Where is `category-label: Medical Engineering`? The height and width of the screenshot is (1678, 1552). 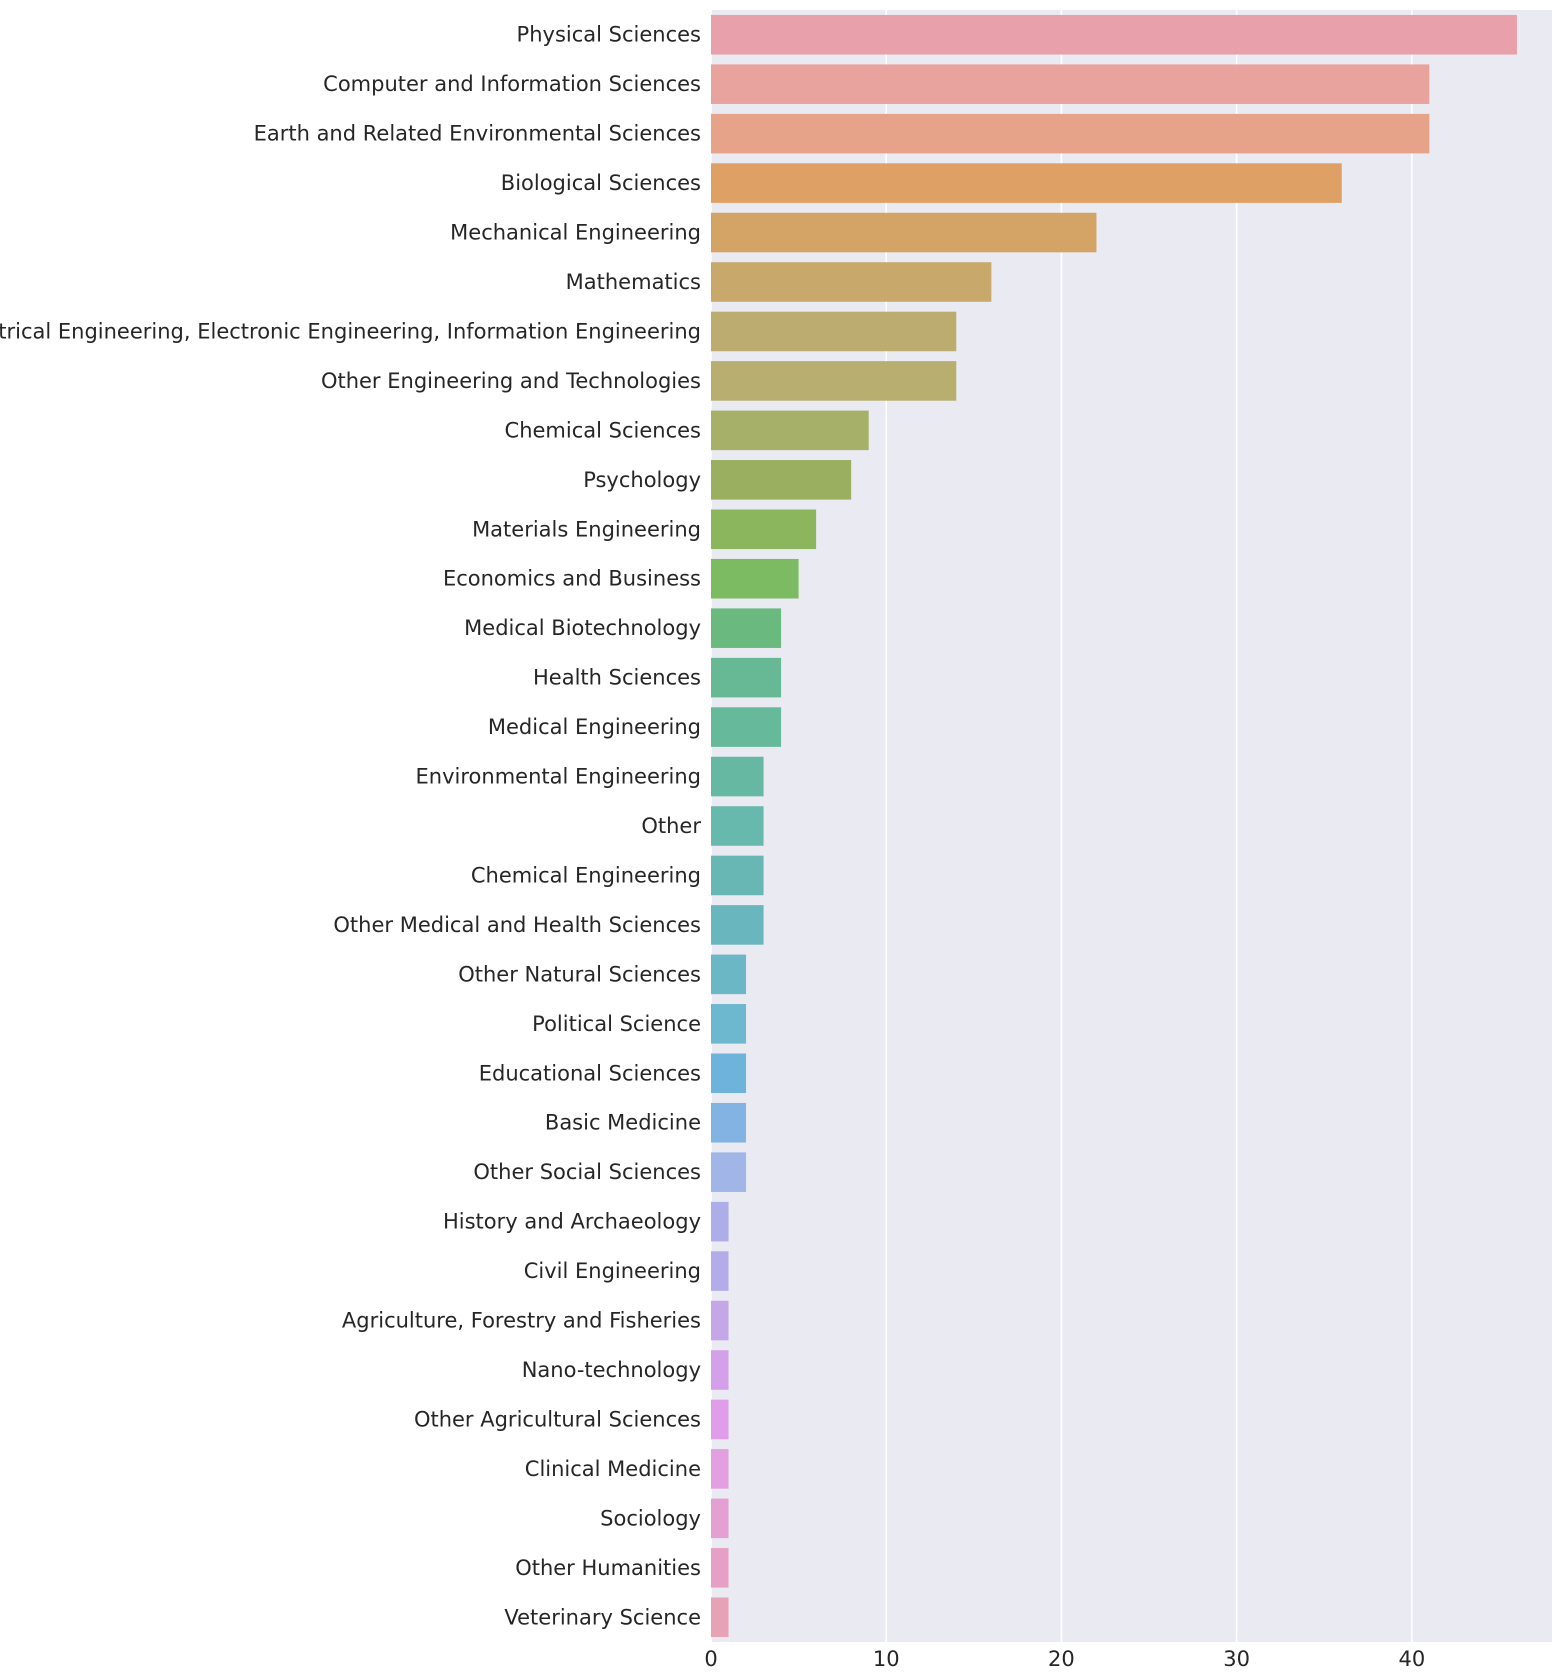
category-label: Medical Engineering is located at coordinates (594, 727).